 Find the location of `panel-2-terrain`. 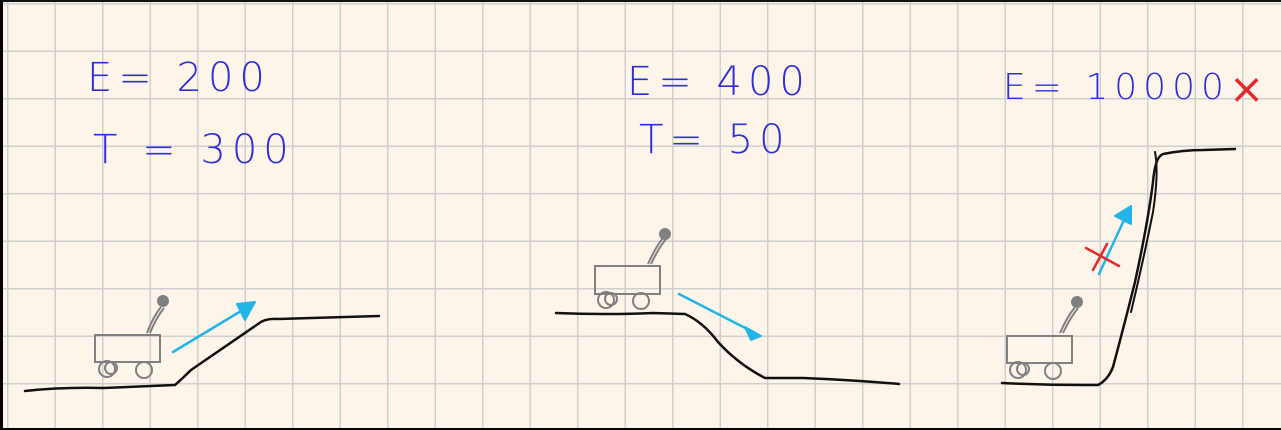

panel-2-terrain is located at coordinates (727, 348).